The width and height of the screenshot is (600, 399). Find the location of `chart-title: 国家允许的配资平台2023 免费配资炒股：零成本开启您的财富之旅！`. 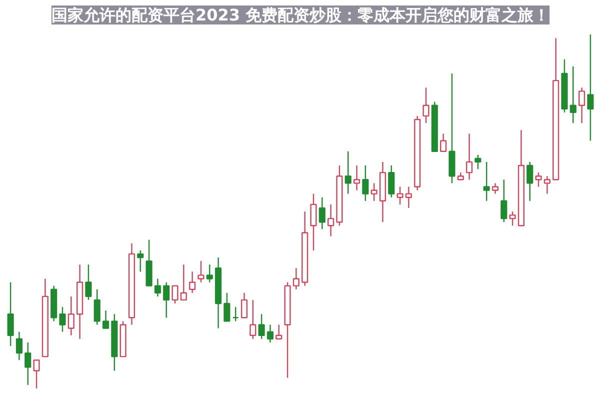

chart-title: 国家允许的配资平台2023 免费配资炒股：零成本开启您的财富之旅！ is located at coordinates (300, 15).